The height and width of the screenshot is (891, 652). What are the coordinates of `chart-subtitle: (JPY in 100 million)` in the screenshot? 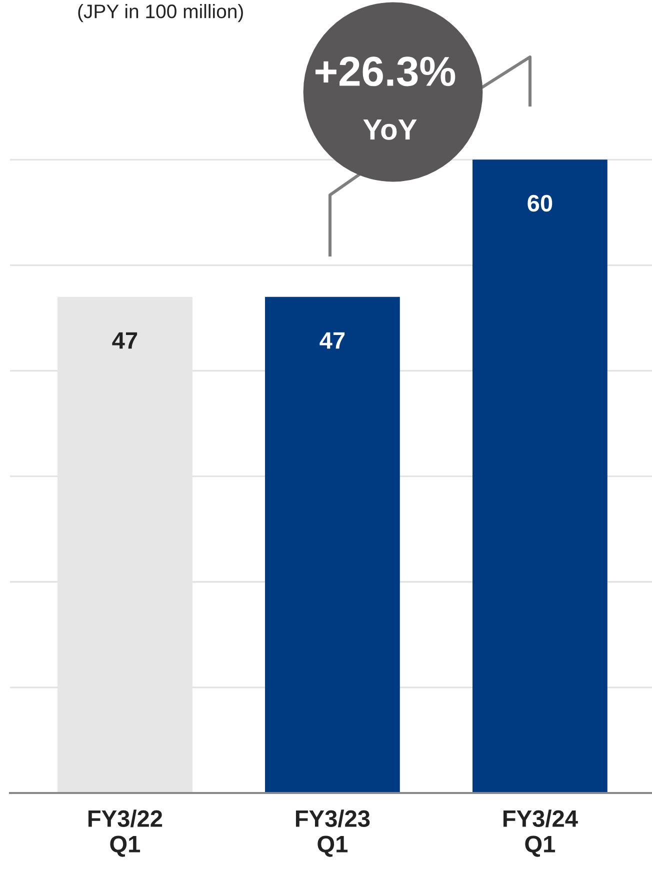 It's located at (160, 13).